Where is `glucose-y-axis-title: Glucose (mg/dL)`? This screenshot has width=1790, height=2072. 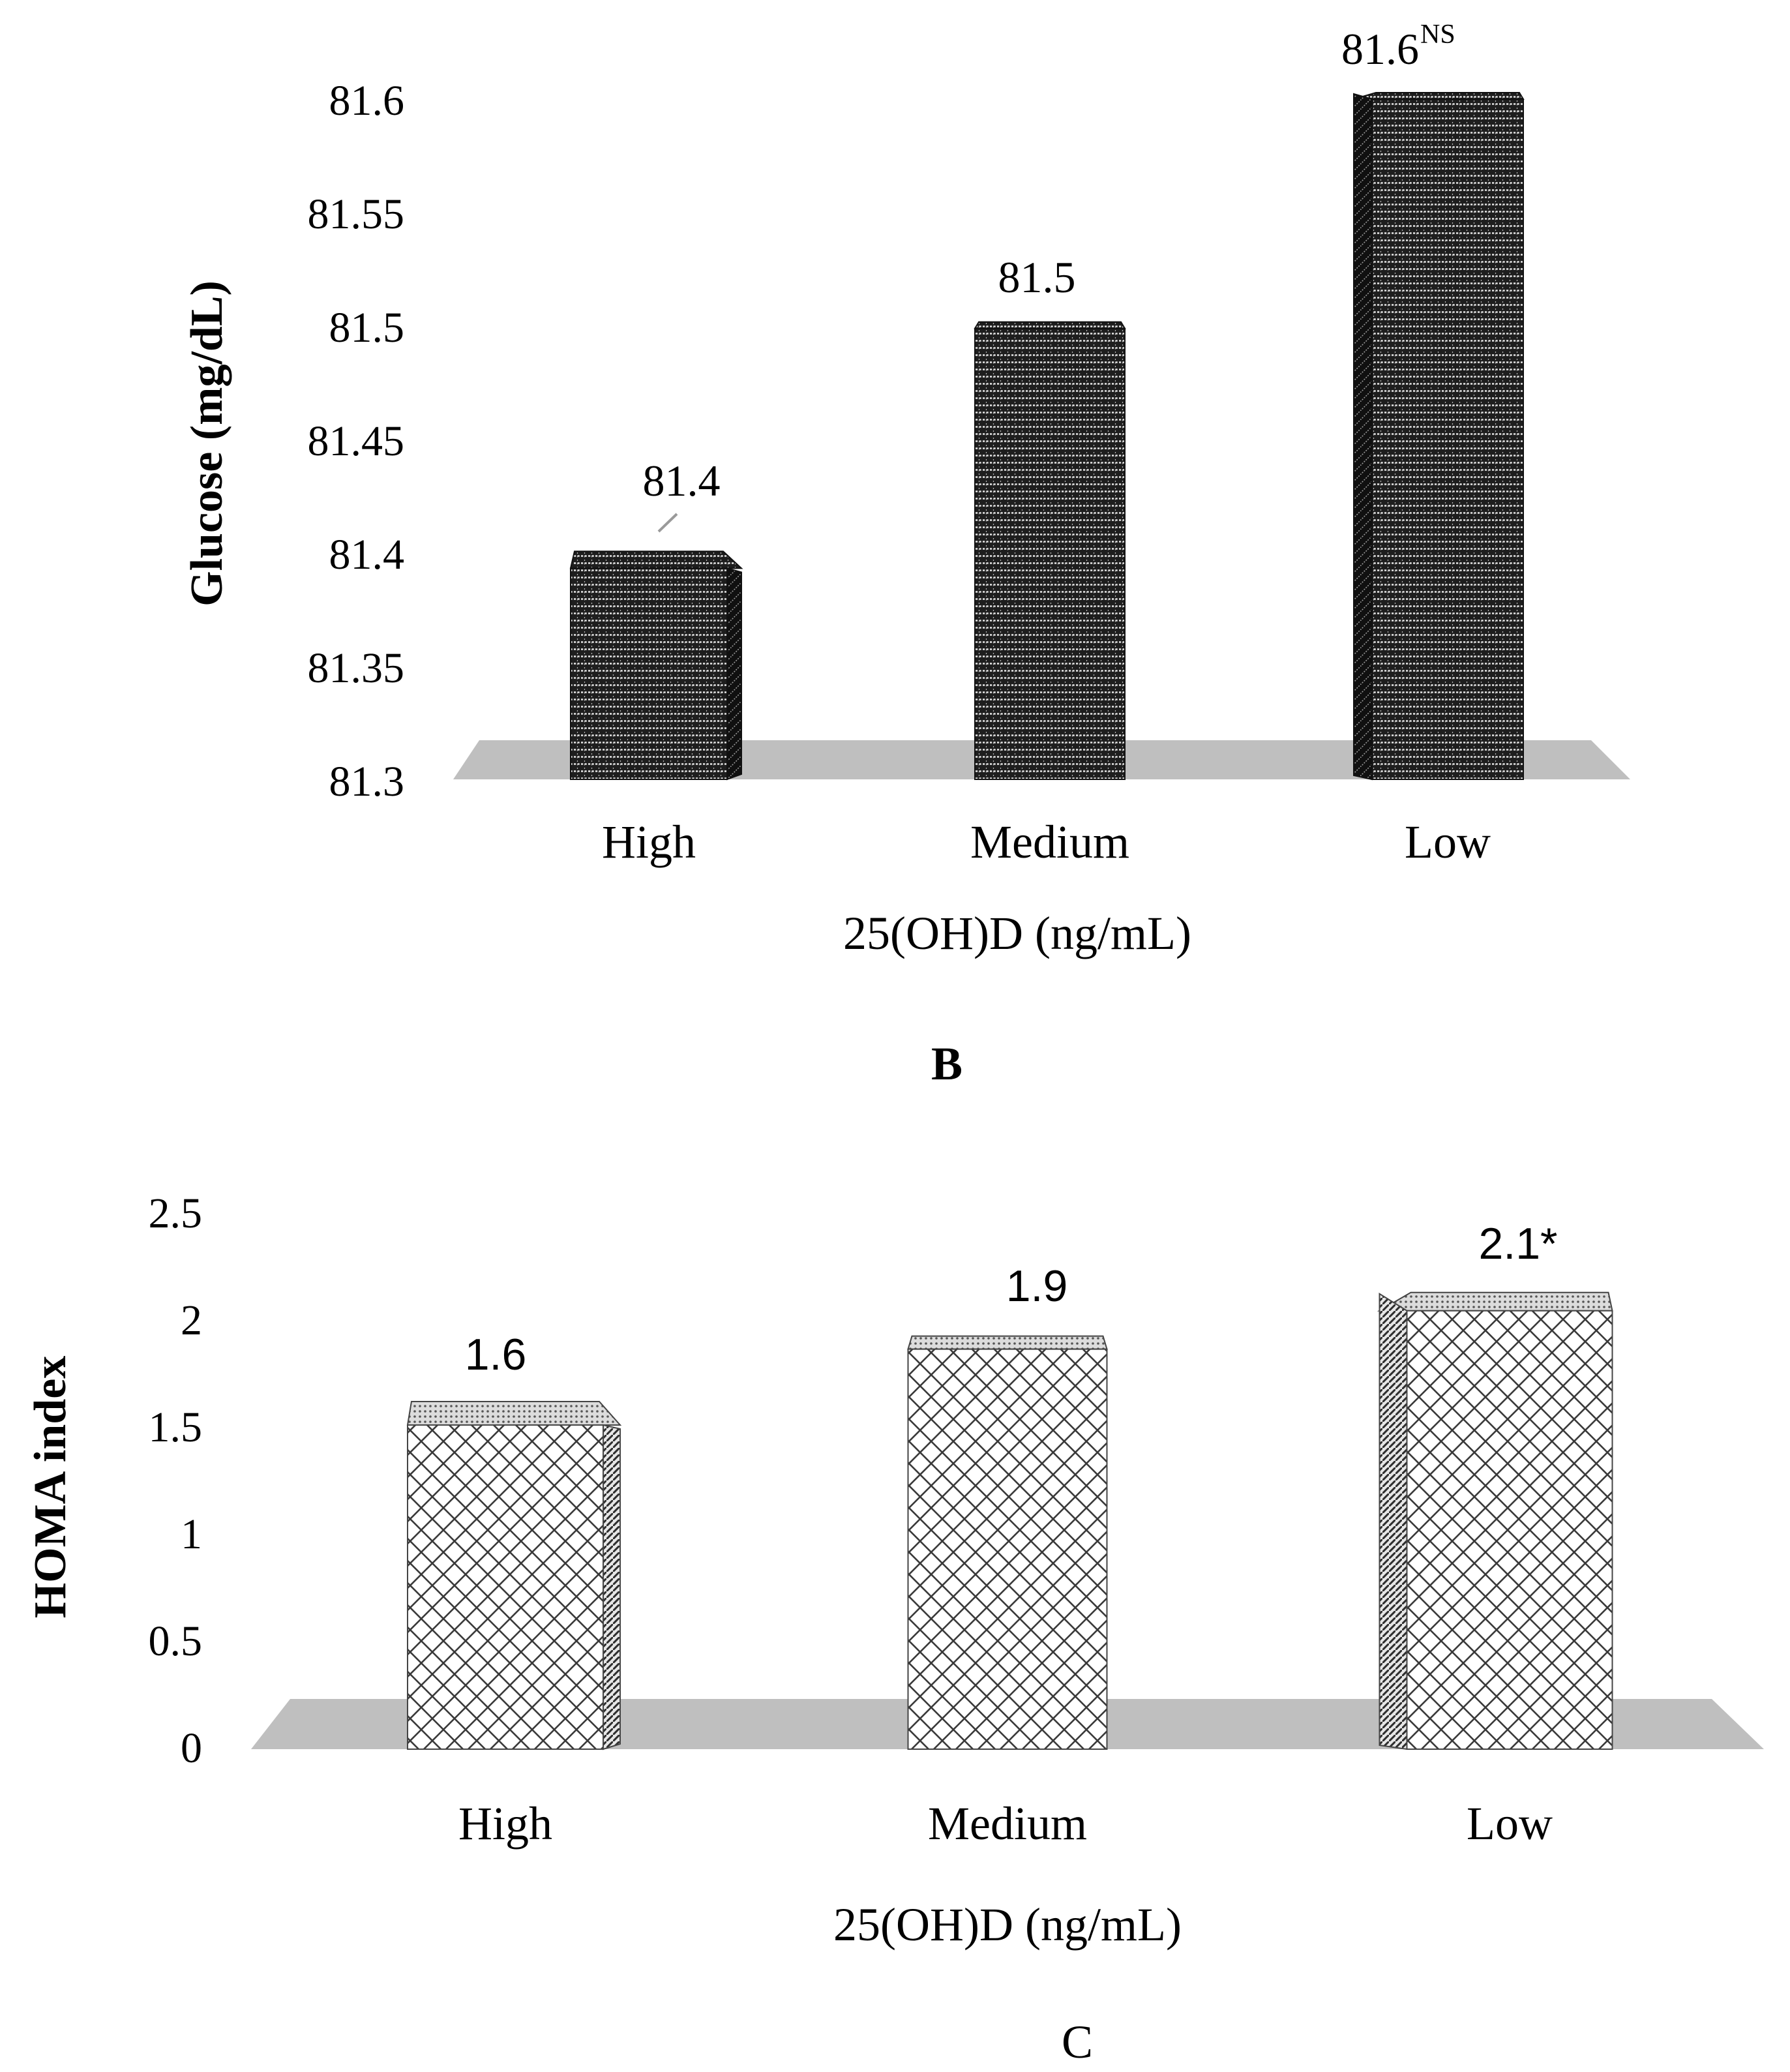
glucose-y-axis-title: Glucose (mg/dL) is located at coordinates (207, 443).